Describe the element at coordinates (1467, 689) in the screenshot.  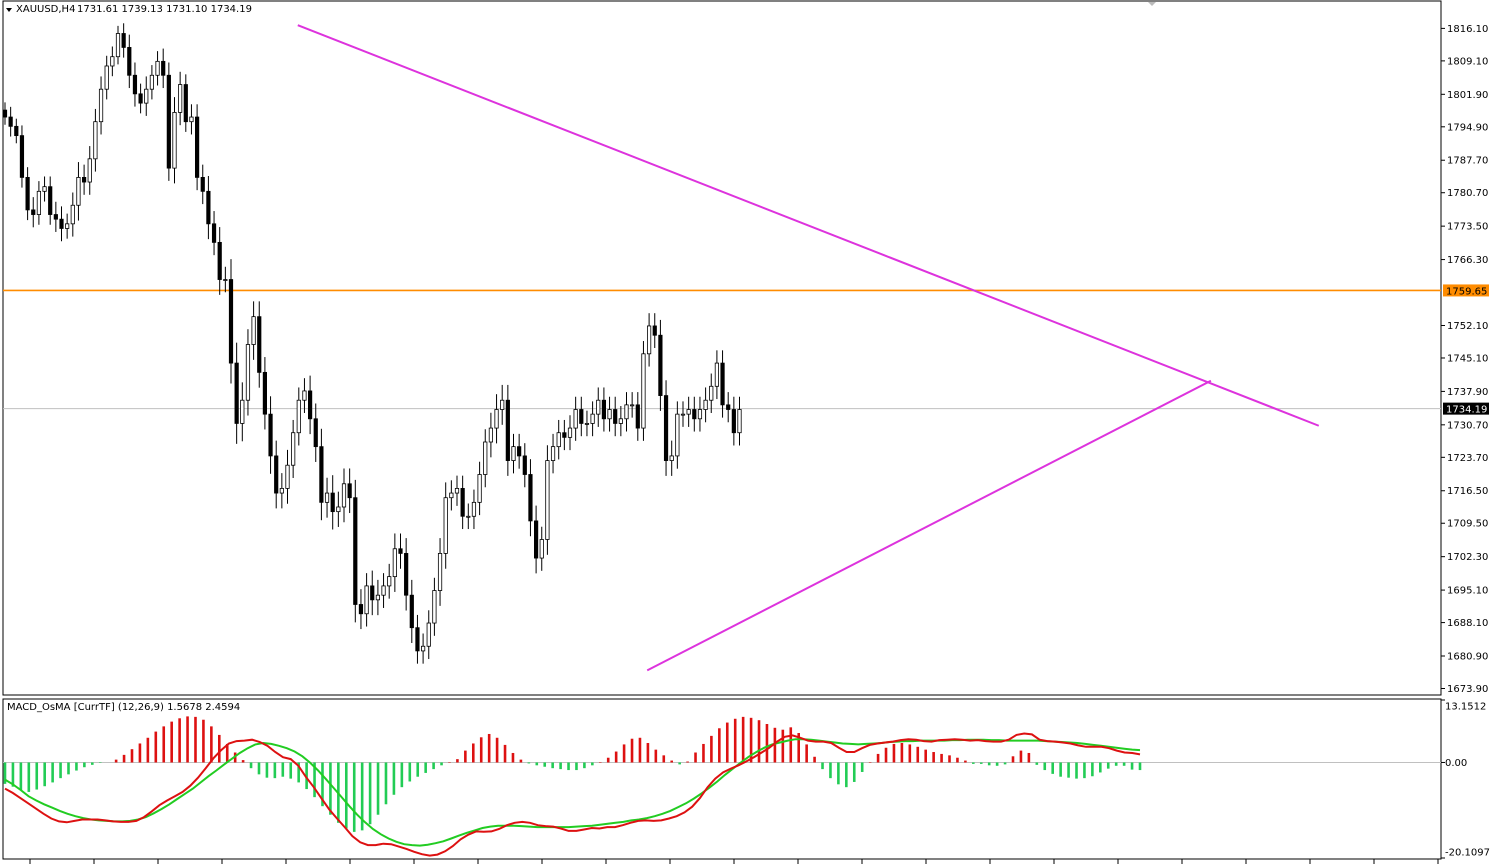
I see `price-tick-label: 1673.90` at that location.